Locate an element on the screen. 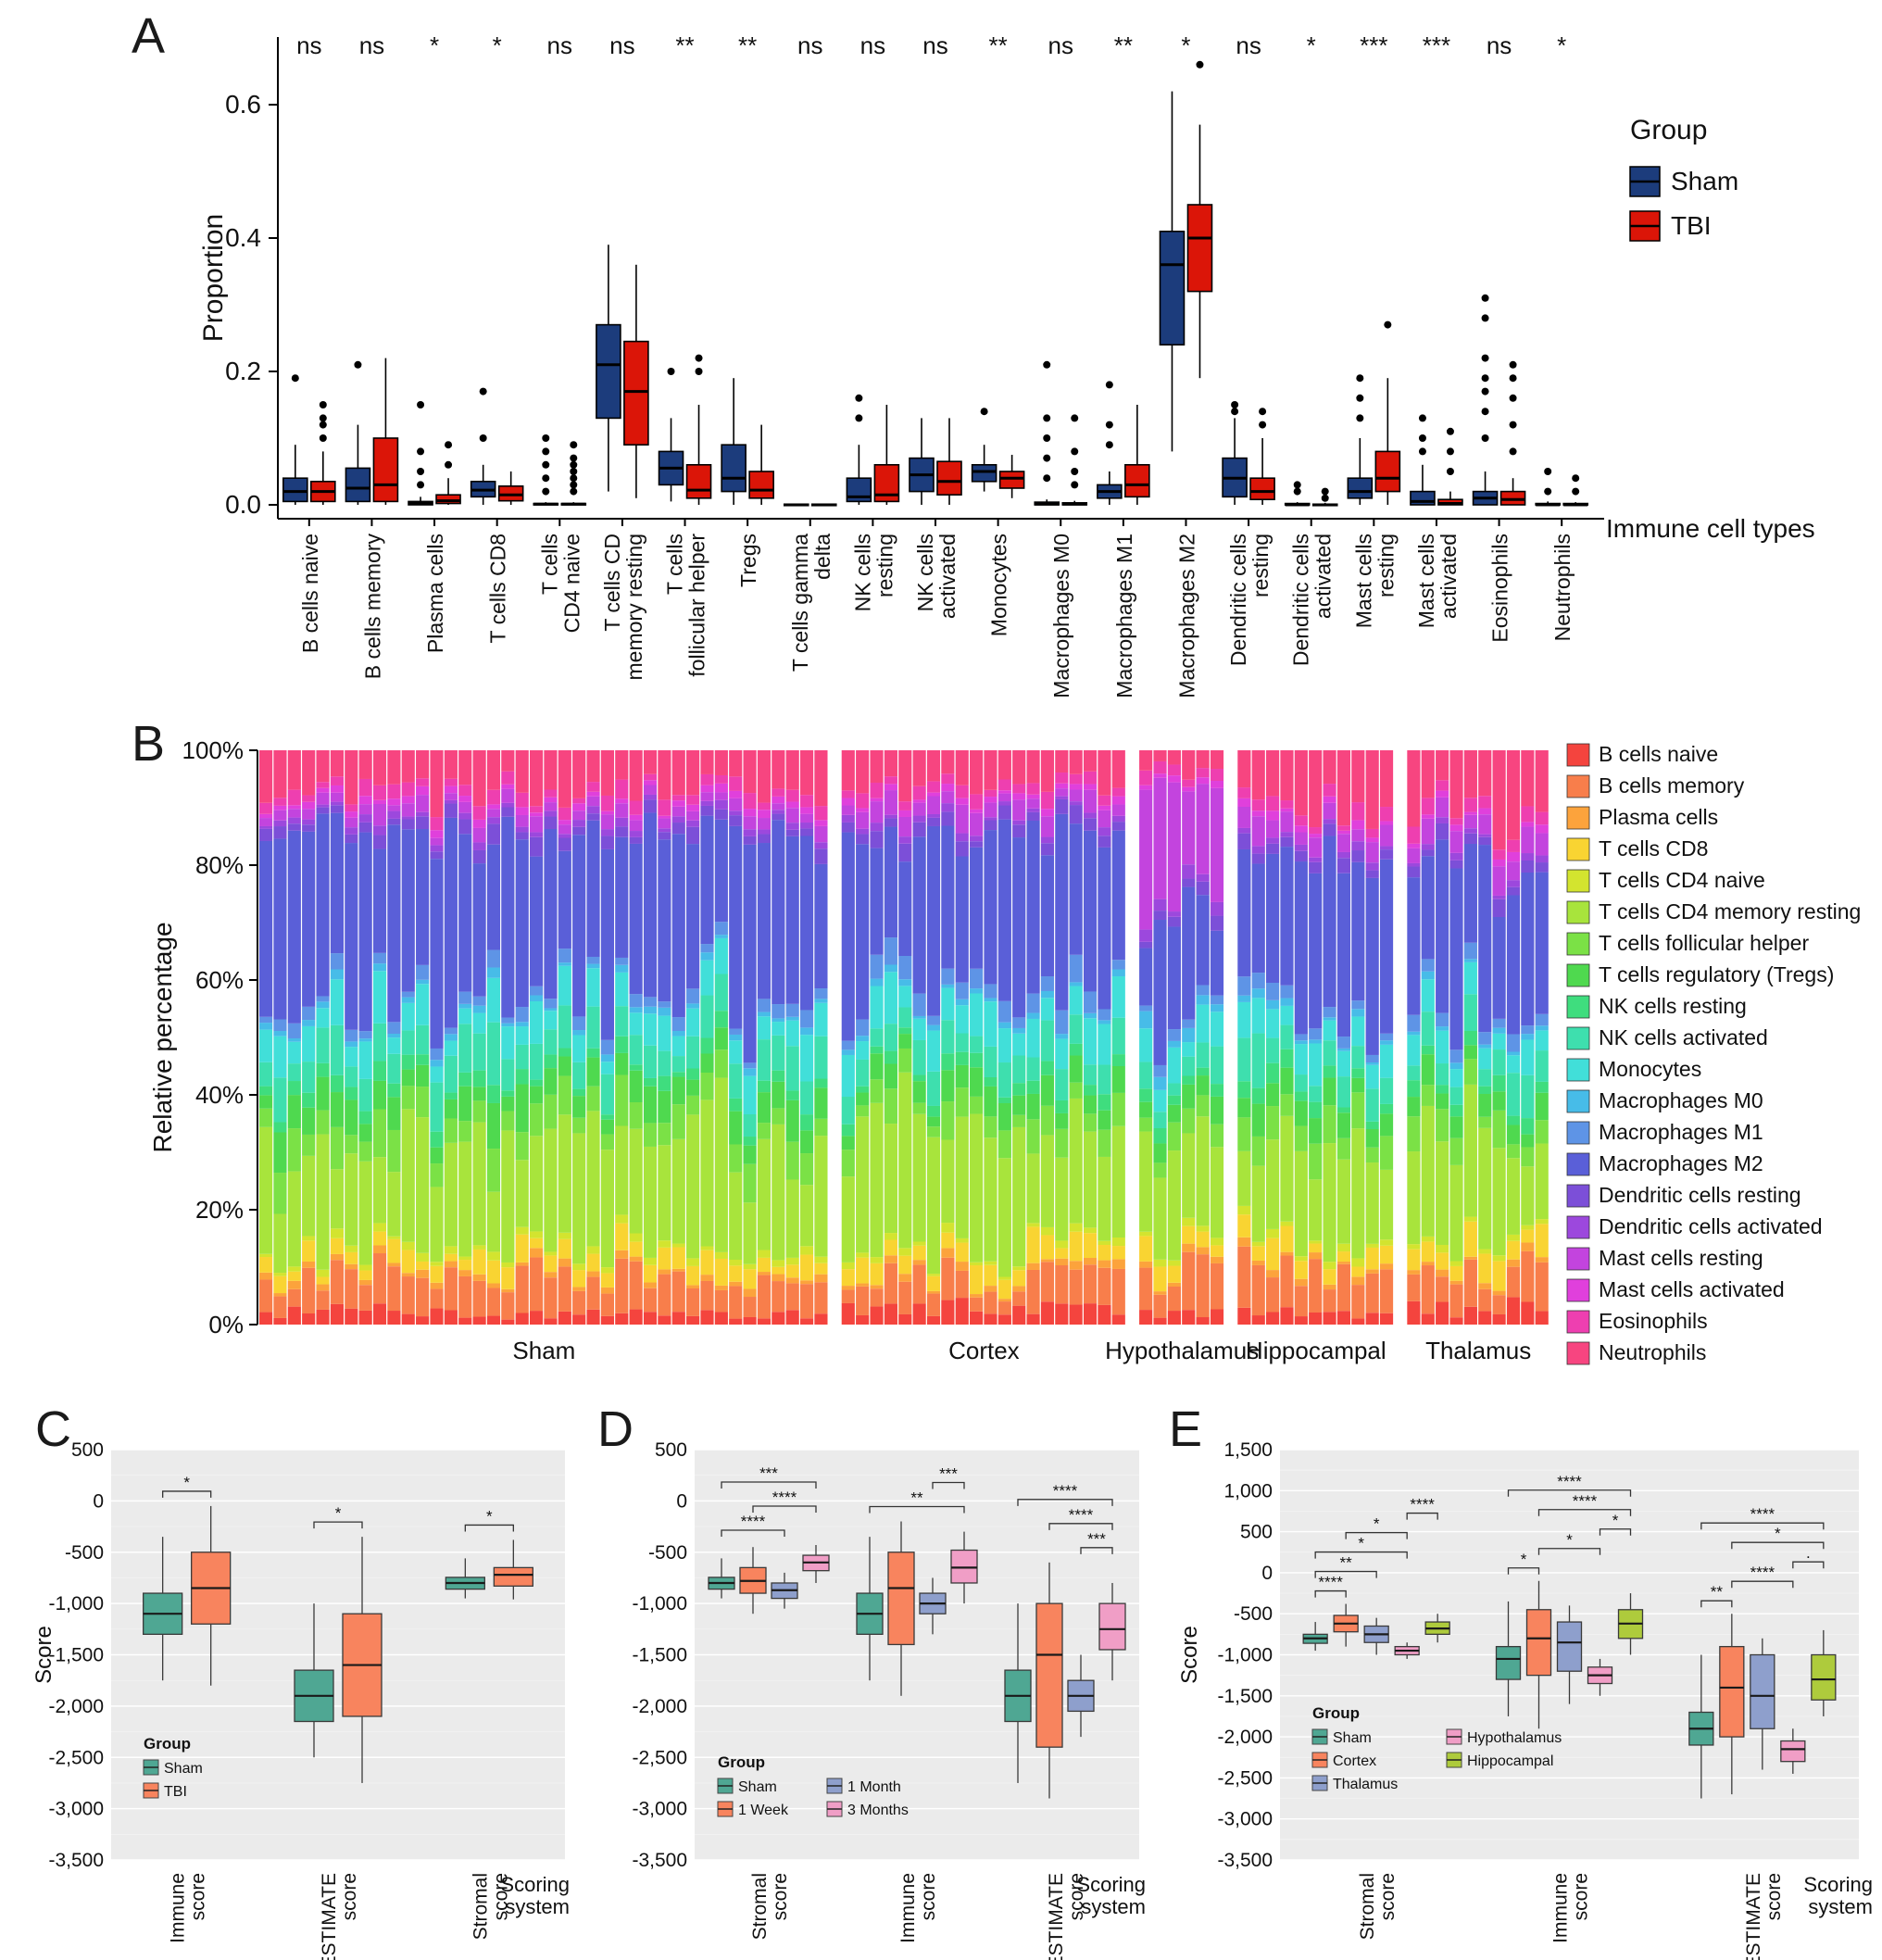 This screenshot has width=1882, height=1960. legend-label: Cortex is located at coordinates (1354, 1761).